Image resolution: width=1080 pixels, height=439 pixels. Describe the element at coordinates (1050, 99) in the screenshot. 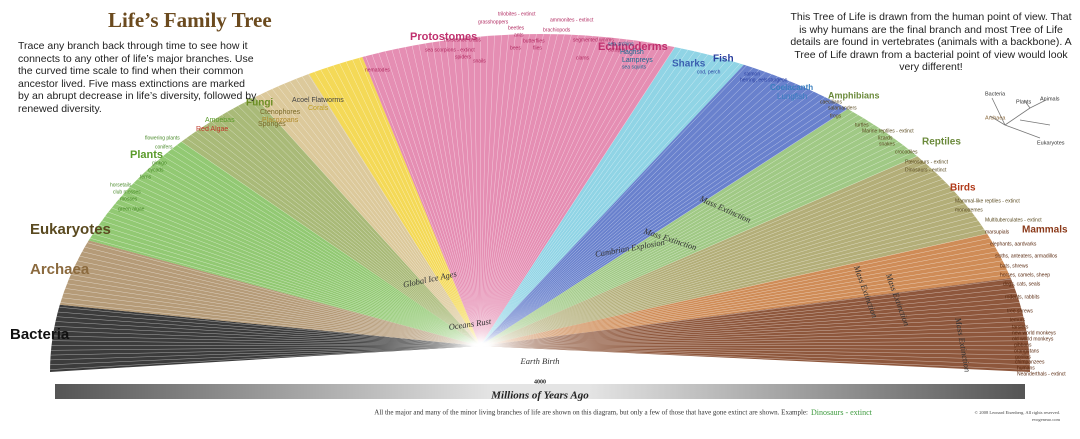

I see `inset-label: Animals` at that location.